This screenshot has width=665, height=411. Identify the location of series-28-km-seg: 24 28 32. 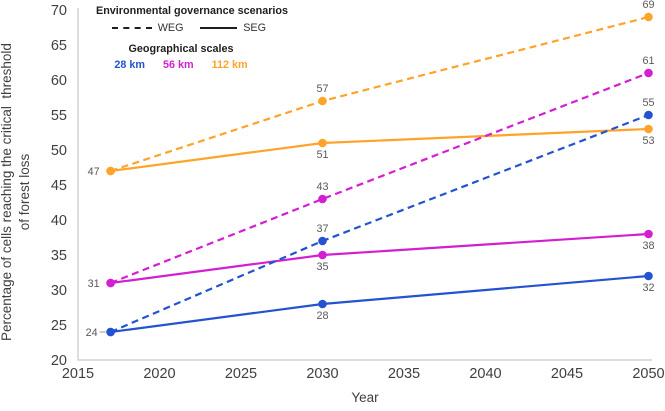
(370, 305).